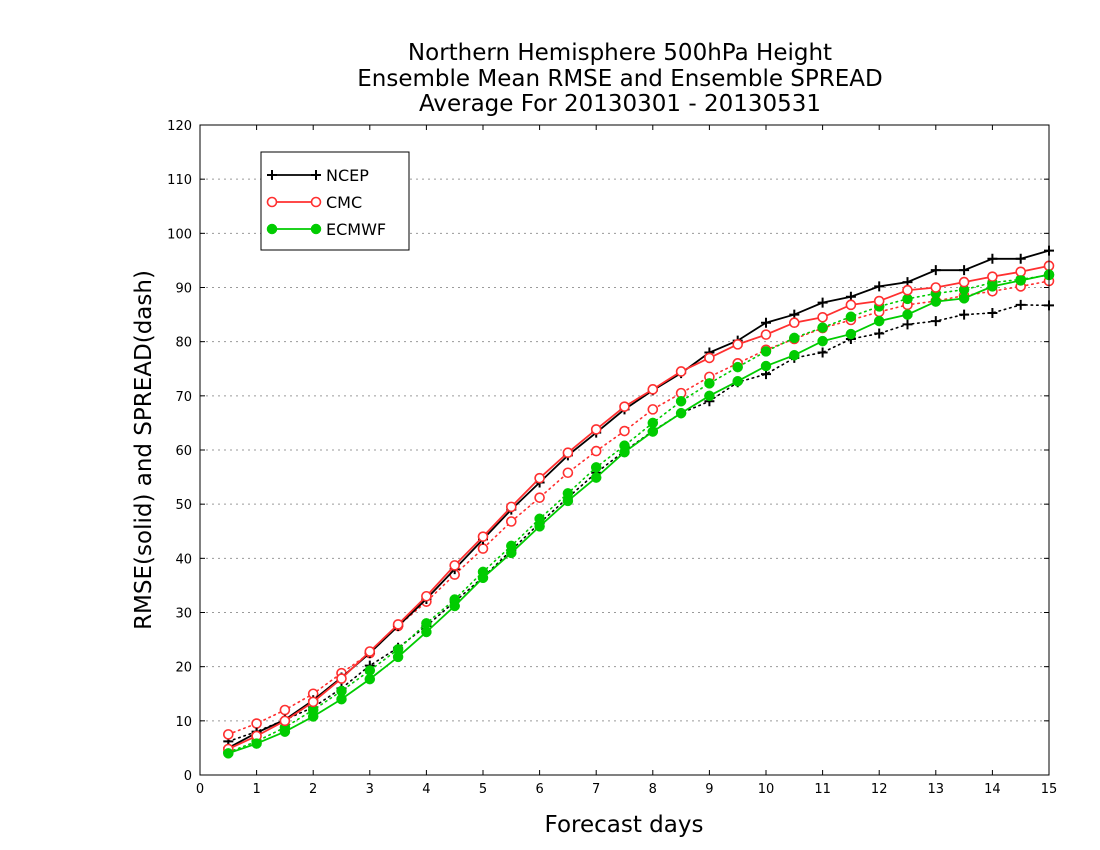 The width and height of the screenshot is (1100, 850). Describe the element at coordinates (766, 789) in the screenshot. I see `x-tick-label-10: 10` at that location.